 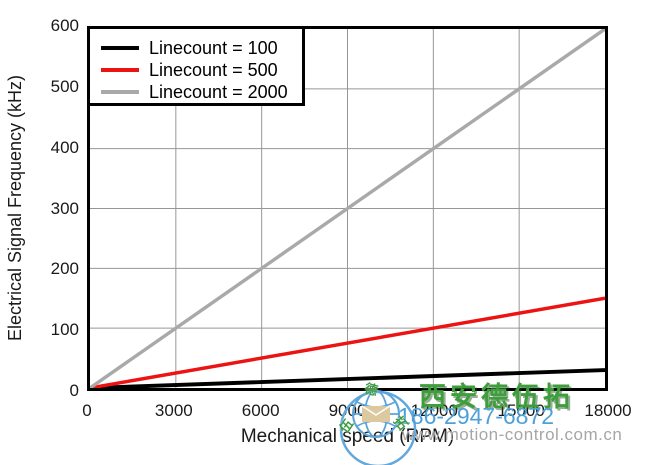 I want to click on legend-label: Linecount = 100, so click(x=213, y=47).